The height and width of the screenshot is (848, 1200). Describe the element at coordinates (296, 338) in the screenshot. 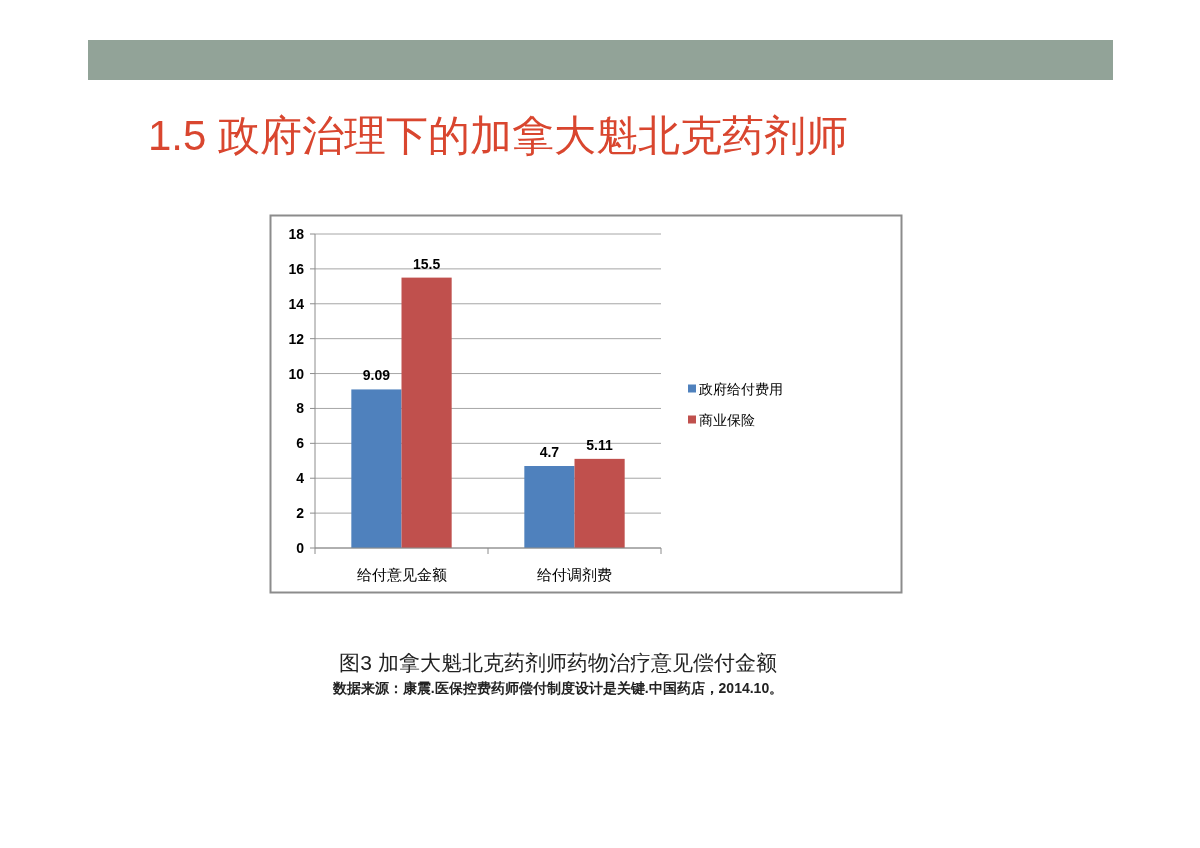

I see `y-tick-label: 12` at that location.